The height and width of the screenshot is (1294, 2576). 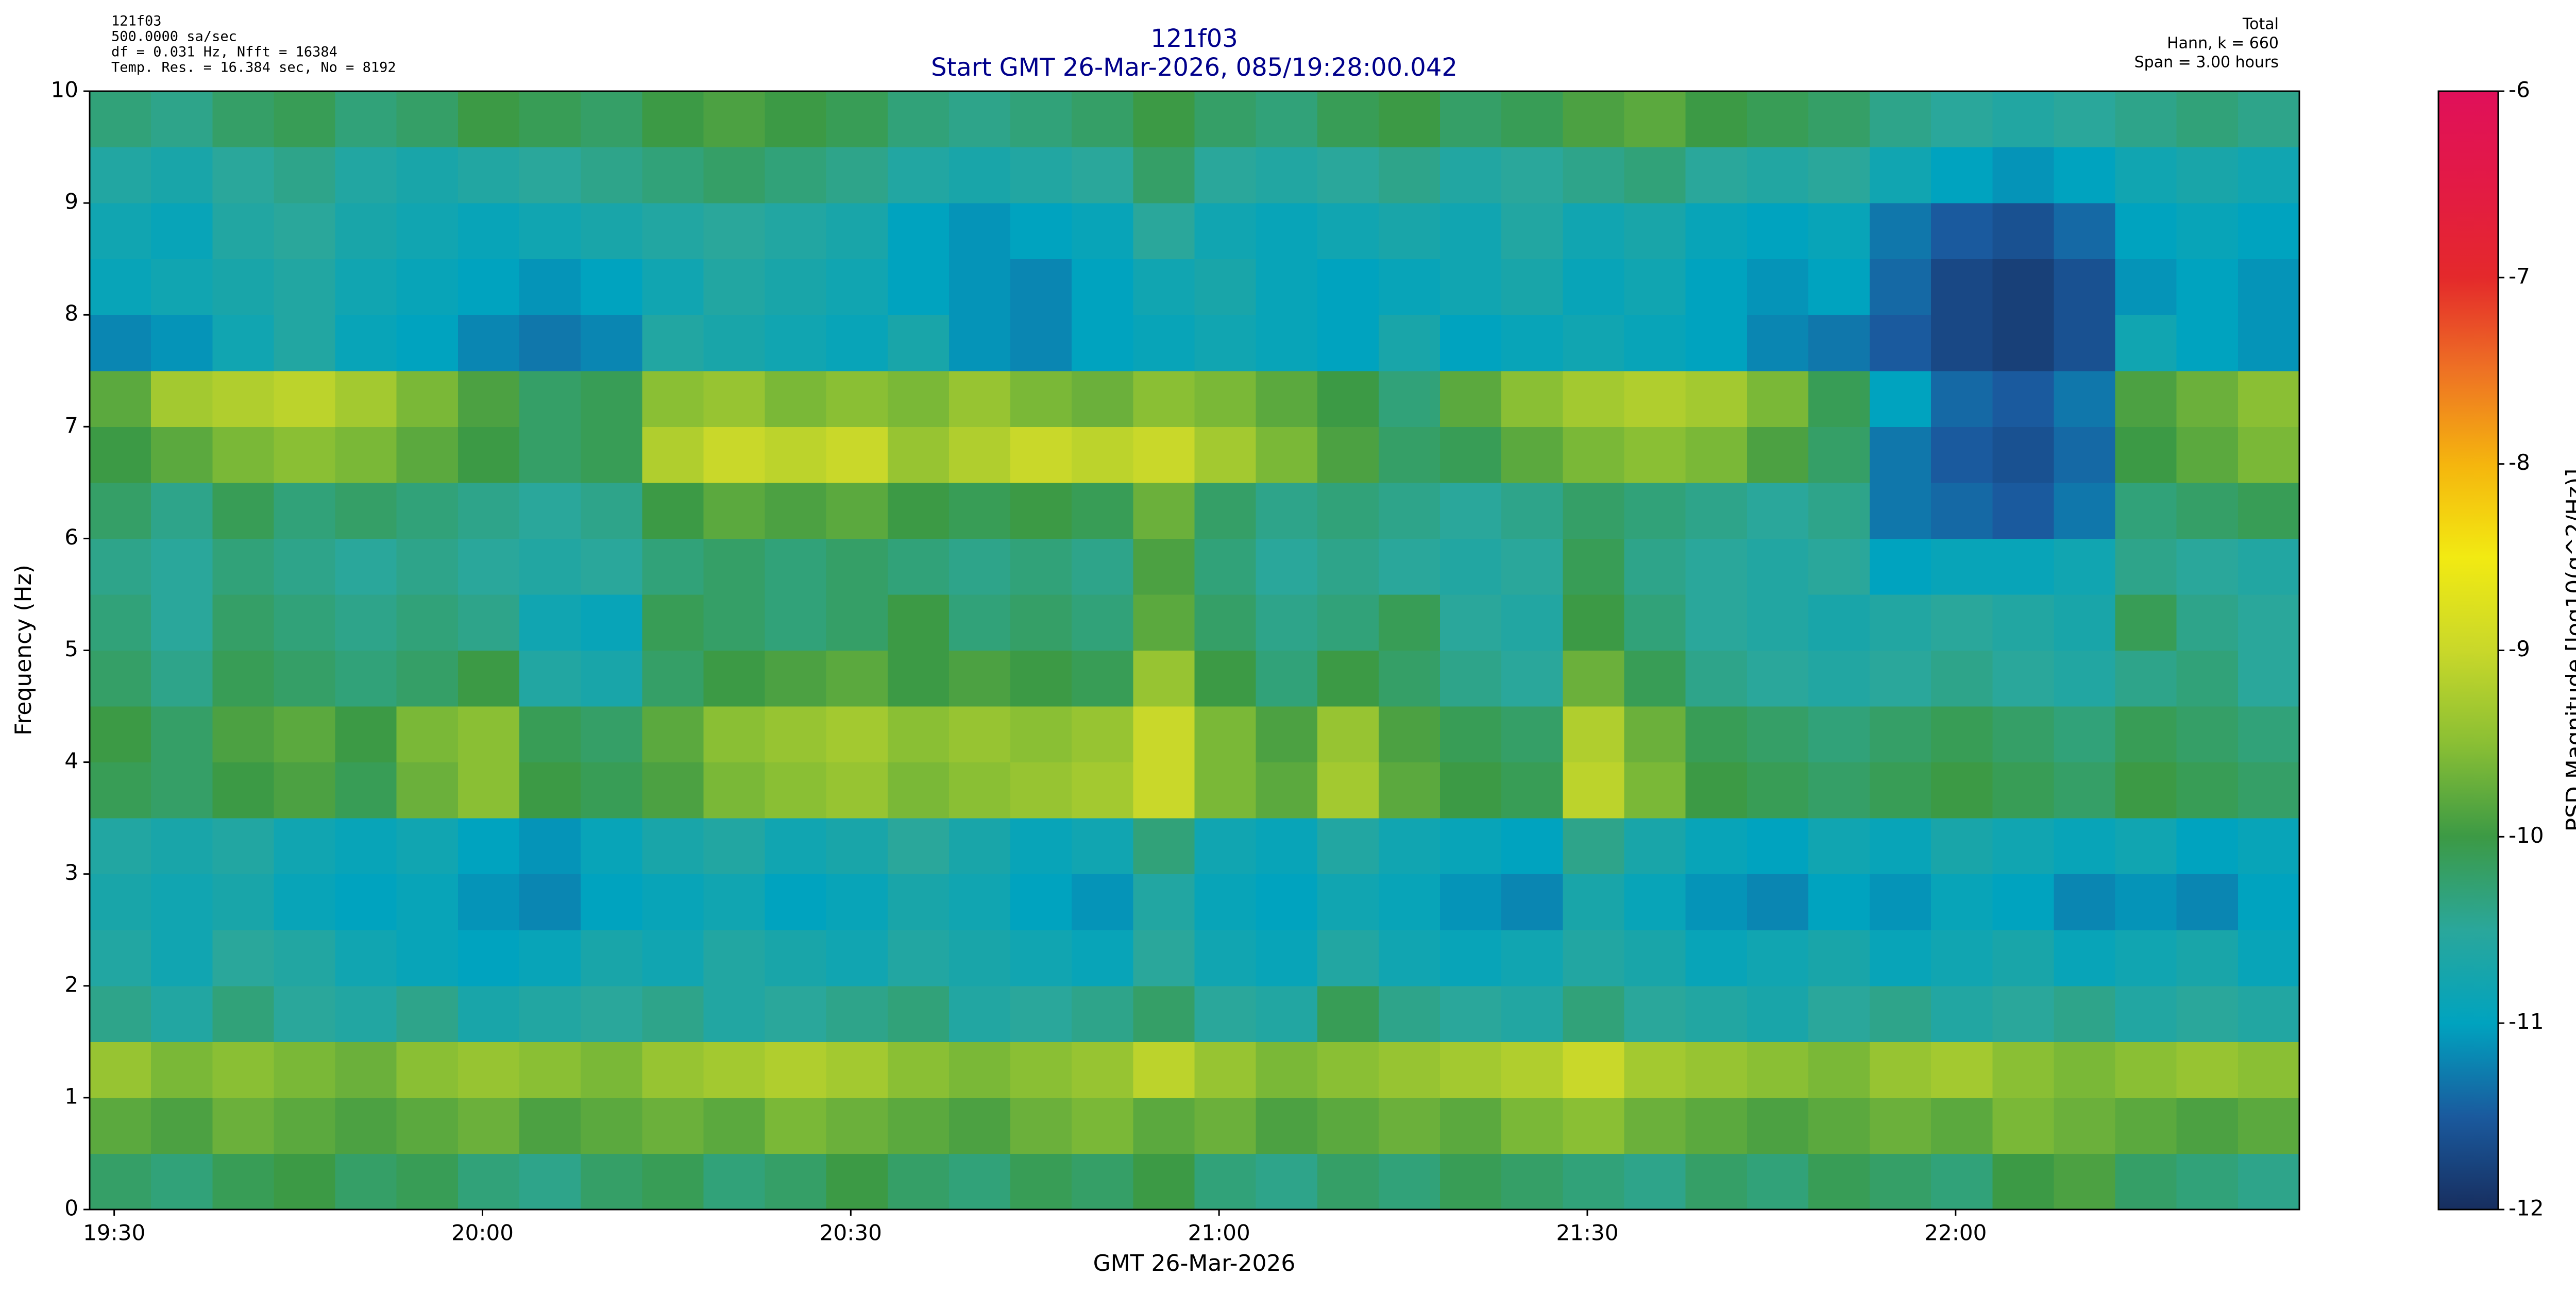 I want to click on info-left: 500.0000 sa/sec, so click(x=174, y=37).